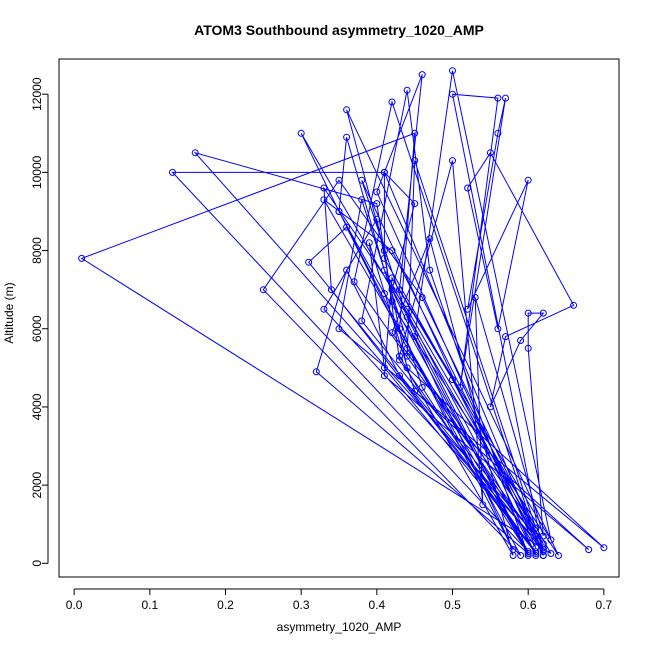 The height and width of the screenshot is (650, 650). I want to click on y-tick-label: 6000, so click(37, 328).